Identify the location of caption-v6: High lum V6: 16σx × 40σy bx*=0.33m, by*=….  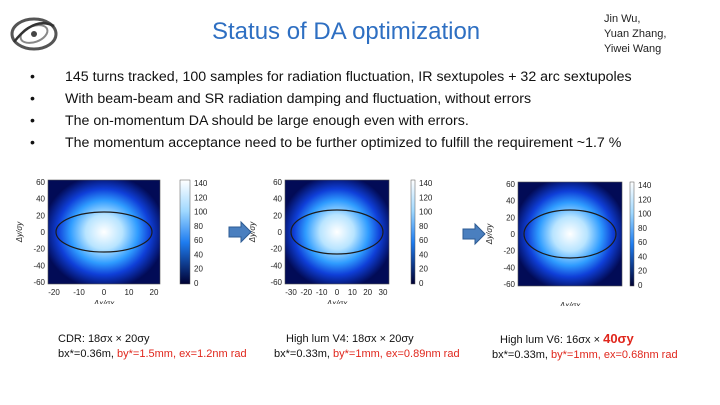
(585, 347).